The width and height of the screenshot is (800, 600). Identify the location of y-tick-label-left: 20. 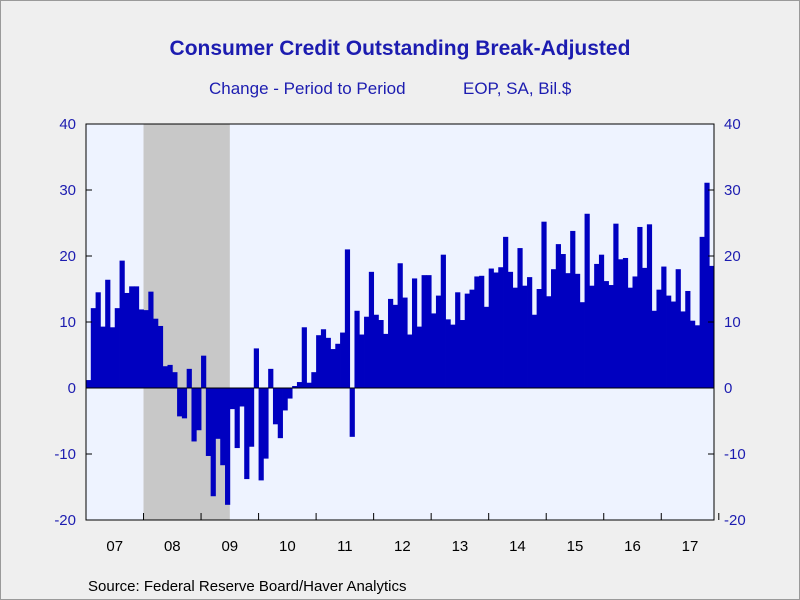
(67, 256).